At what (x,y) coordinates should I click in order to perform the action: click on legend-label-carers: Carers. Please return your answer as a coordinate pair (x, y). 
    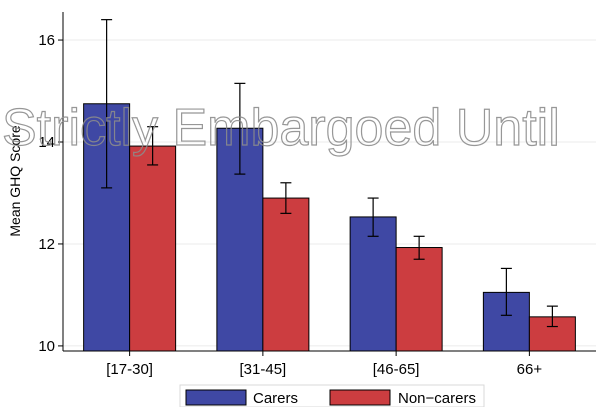
    Looking at the image, I should click on (275, 398).